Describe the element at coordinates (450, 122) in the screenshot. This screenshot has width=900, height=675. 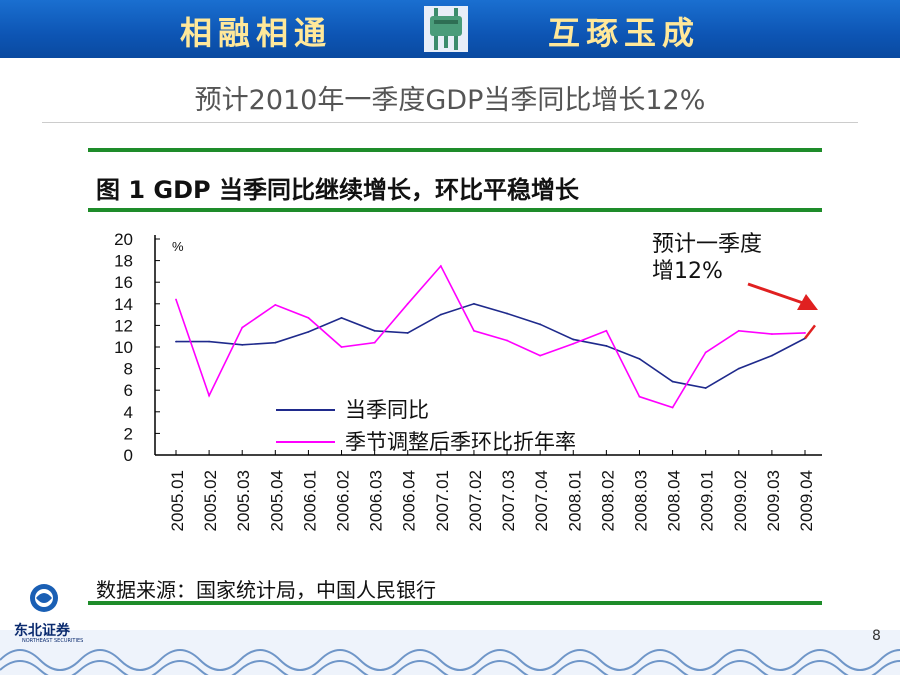
I see `title-divider` at that location.